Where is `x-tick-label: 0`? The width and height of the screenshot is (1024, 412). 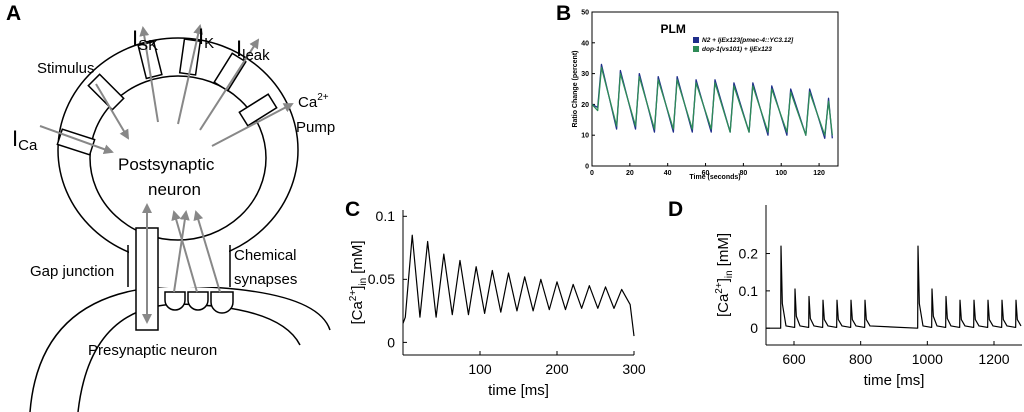
x-tick-label: 0 is located at coordinates (592, 173).